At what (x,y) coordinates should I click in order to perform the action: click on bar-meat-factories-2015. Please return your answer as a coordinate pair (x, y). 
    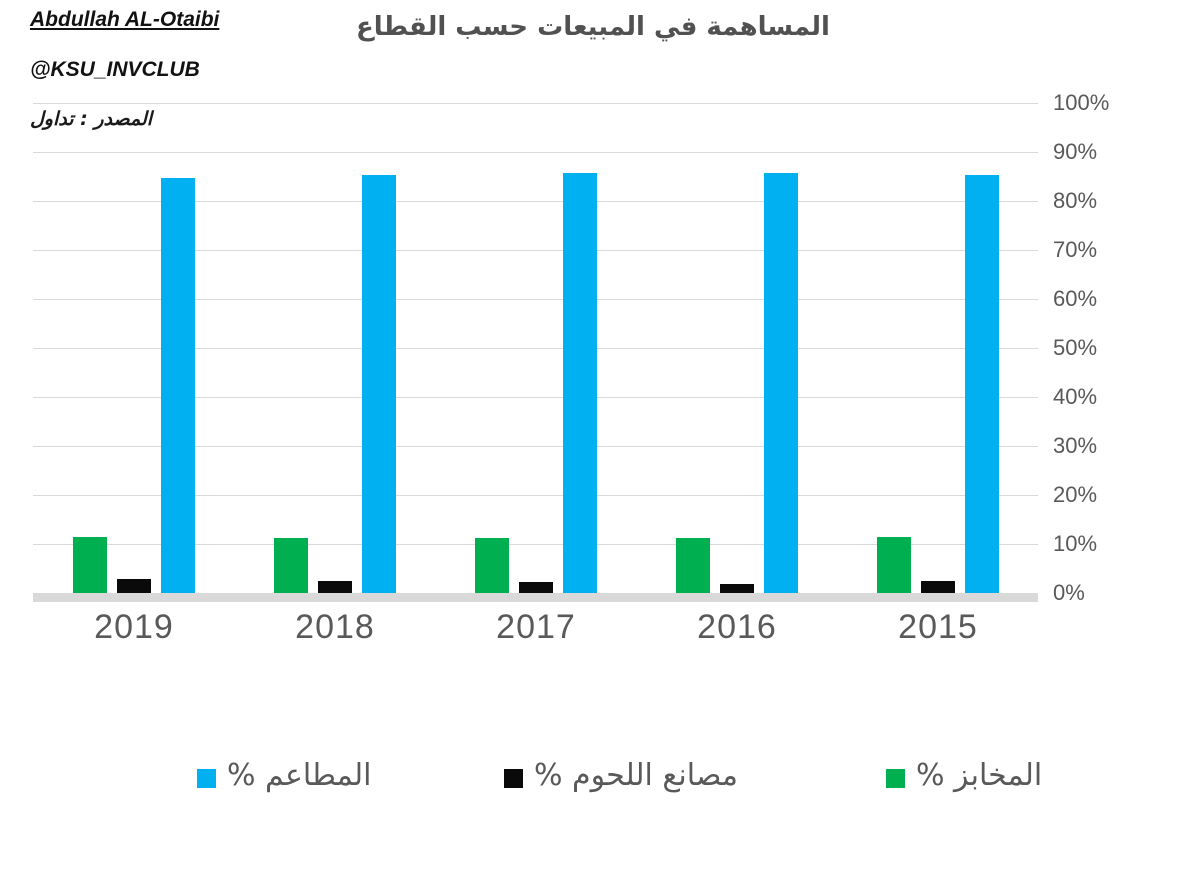
    Looking at the image, I should click on (938, 586).